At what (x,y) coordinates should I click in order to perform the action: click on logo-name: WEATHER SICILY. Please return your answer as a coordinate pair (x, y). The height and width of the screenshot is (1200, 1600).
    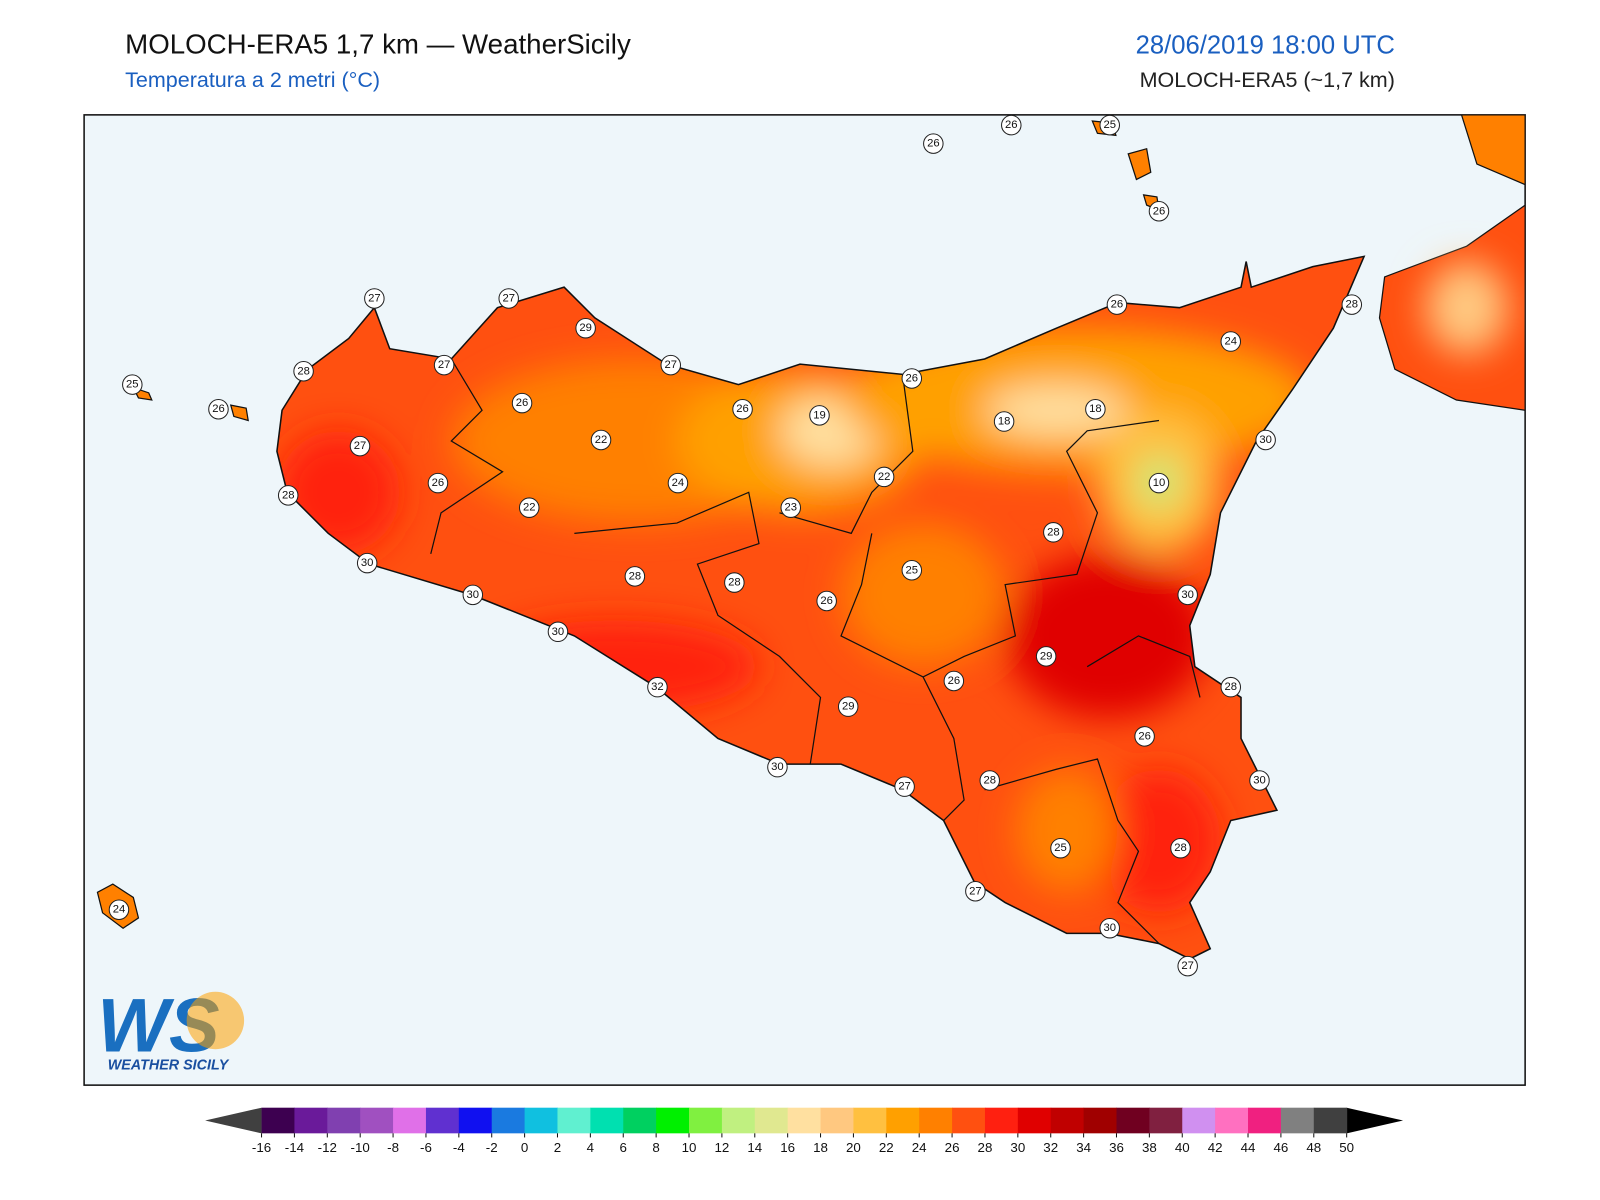
    Looking at the image, I should click on (169, 1066).